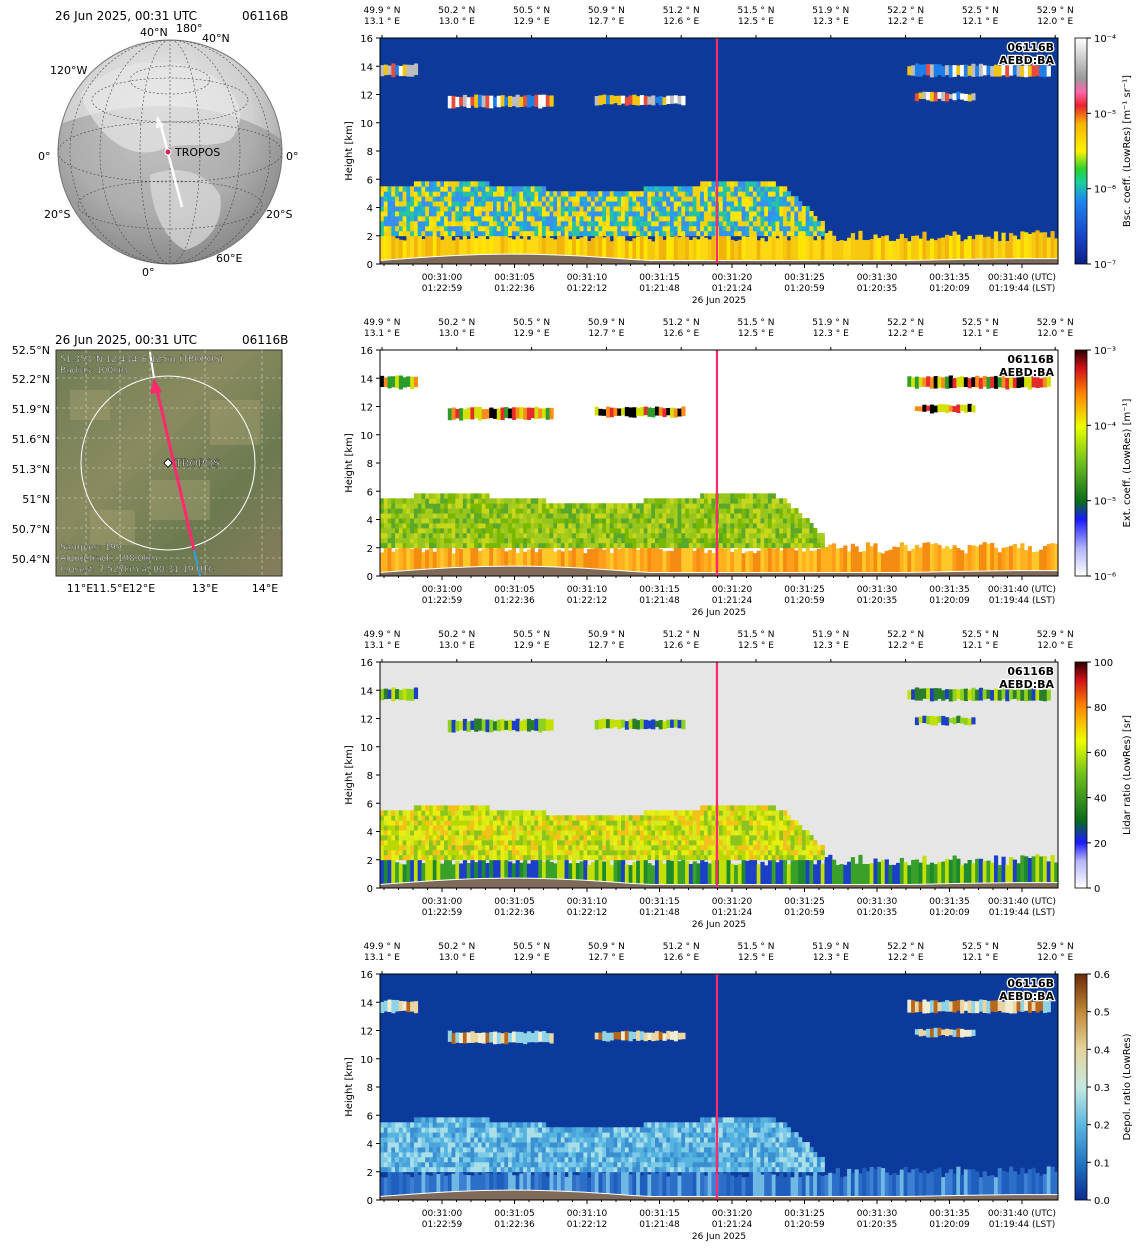 This screenshot has width=1137, height=1248. I want to click on top-lon-label: 12.5 ° E, so click(756, 646).